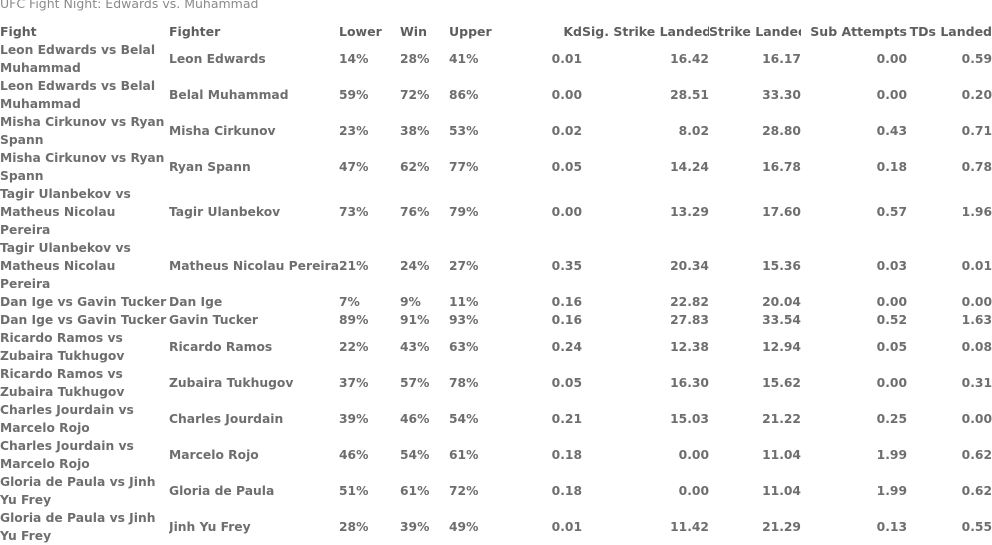  What do you see at coordinates (415, 131) in the screenshot?
I see `cell-win: 38%` at bounding box center [415, 131].